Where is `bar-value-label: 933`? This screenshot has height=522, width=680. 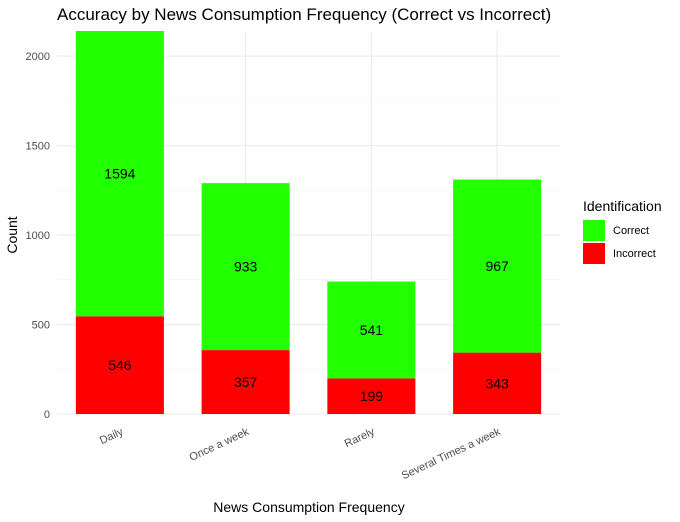 bar-value-label: 933 is located at coordinates (246, 267).